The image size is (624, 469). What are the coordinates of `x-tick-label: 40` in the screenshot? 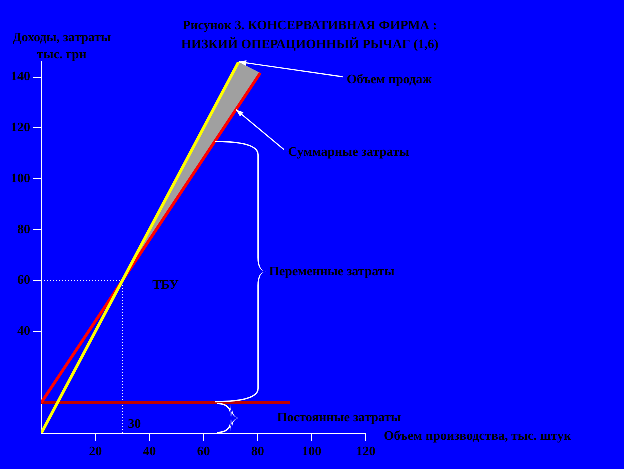 It's located at (149, 451).